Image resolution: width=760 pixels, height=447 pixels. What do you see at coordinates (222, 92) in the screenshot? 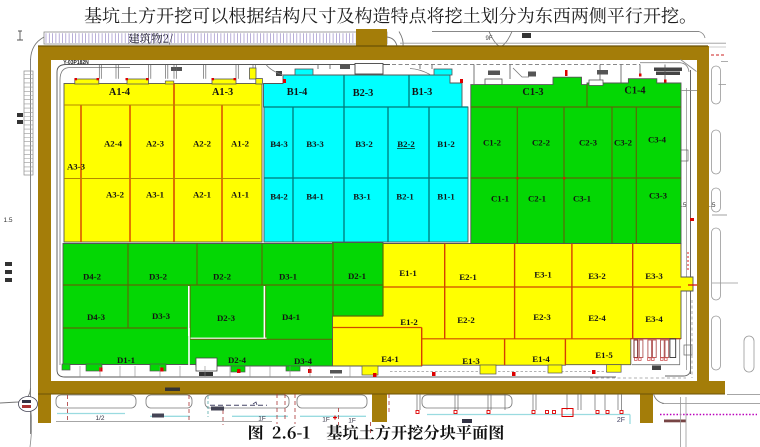
I see `svg-text: A1-3` at bounding box center [222, 92].